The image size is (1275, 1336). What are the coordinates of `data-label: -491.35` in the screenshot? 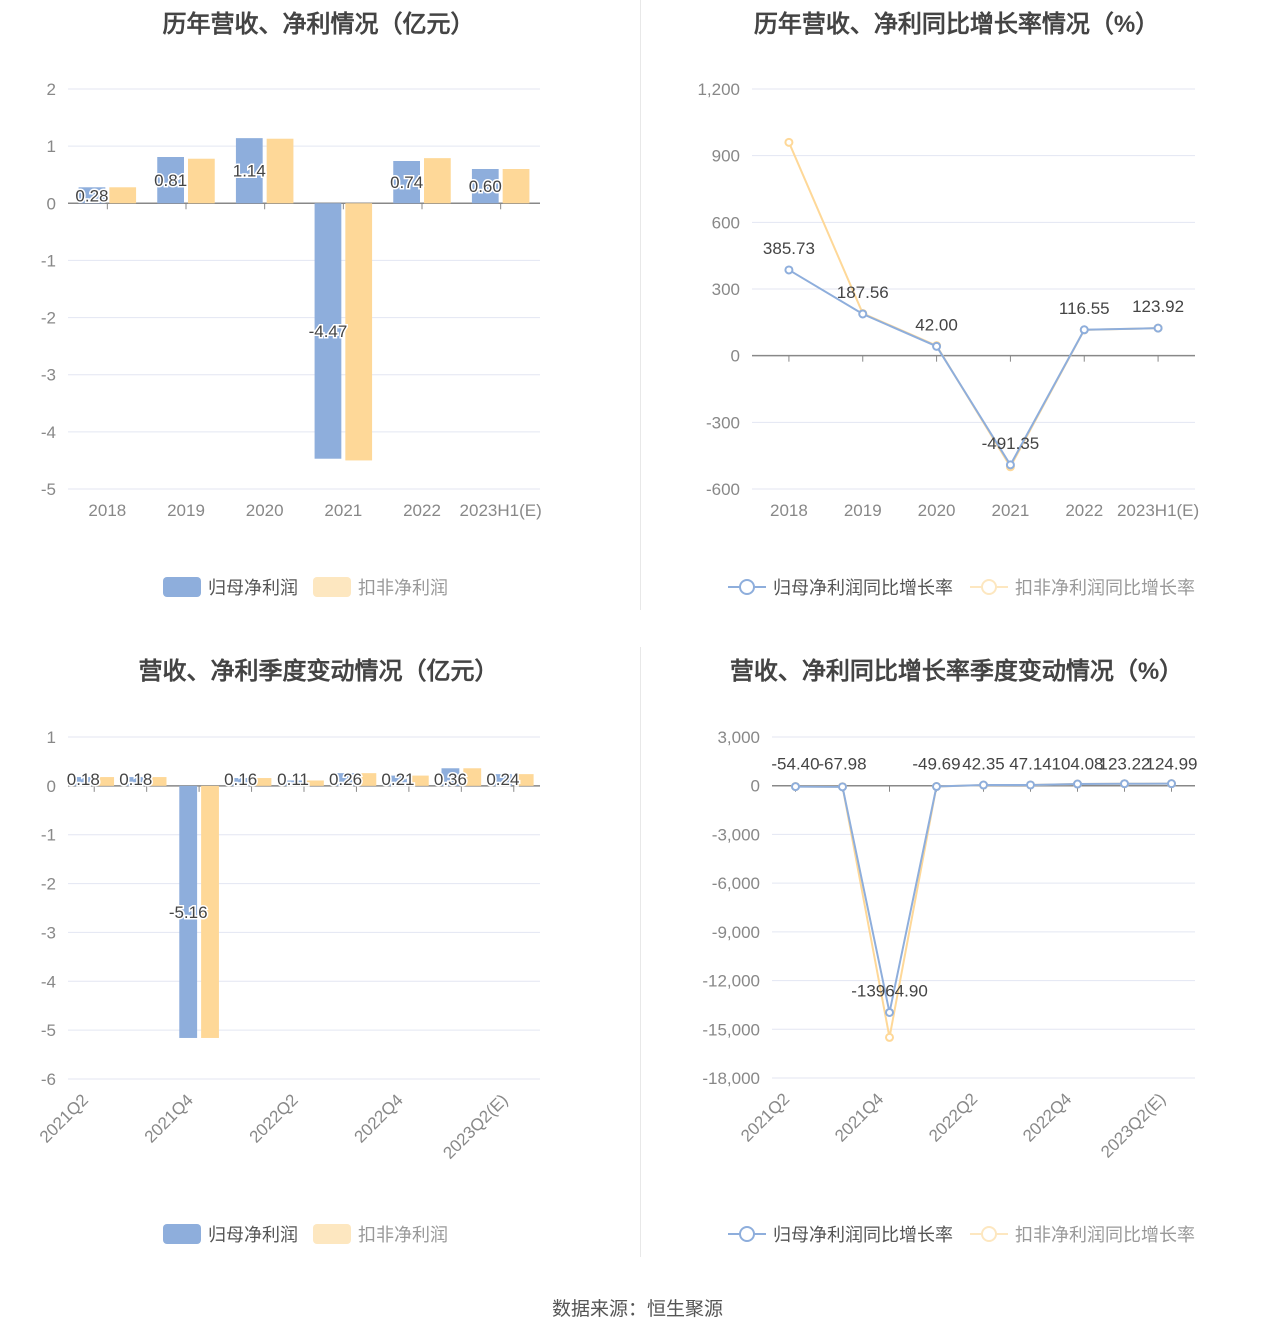 It's located at (1011, 443).